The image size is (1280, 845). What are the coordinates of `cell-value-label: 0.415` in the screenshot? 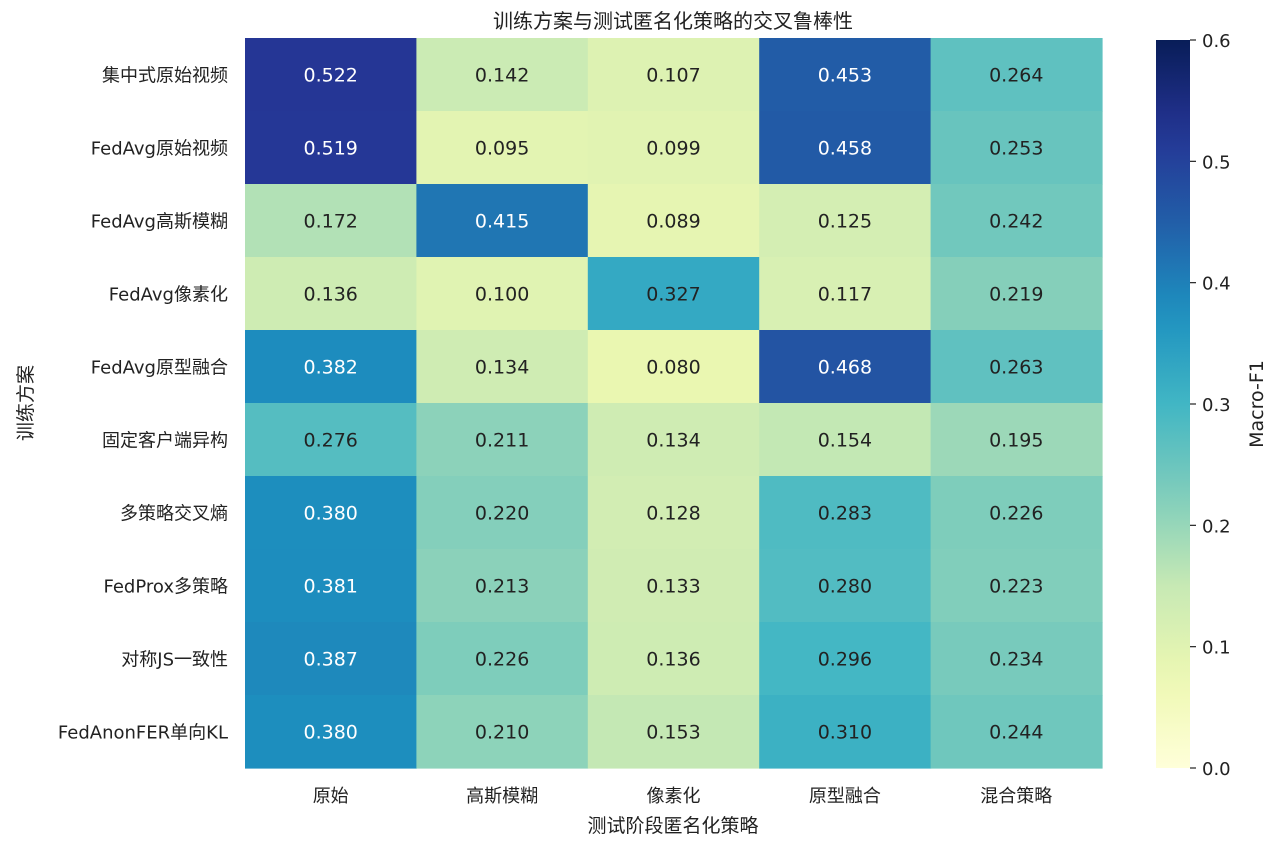 It's located at (502, 222).